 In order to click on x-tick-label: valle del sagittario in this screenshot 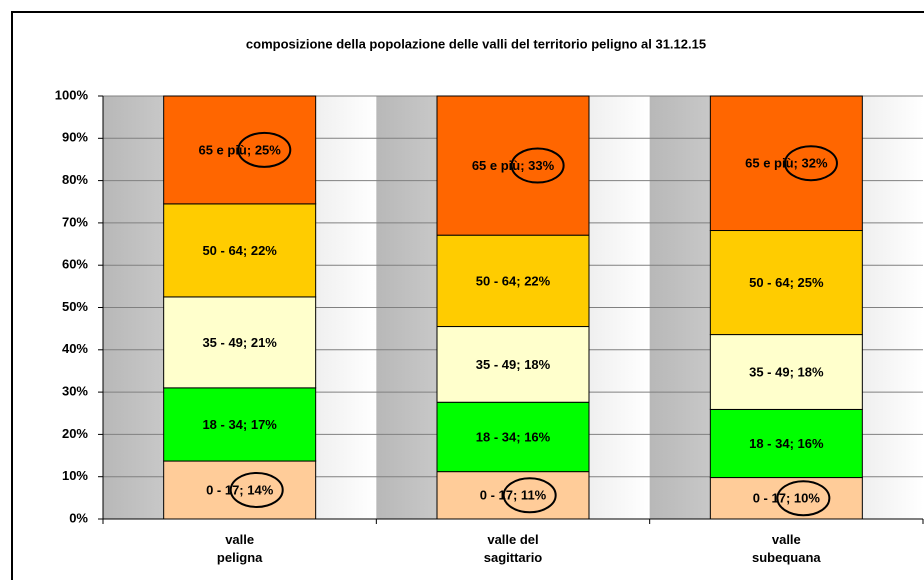, I will do `click(513, 548)`.